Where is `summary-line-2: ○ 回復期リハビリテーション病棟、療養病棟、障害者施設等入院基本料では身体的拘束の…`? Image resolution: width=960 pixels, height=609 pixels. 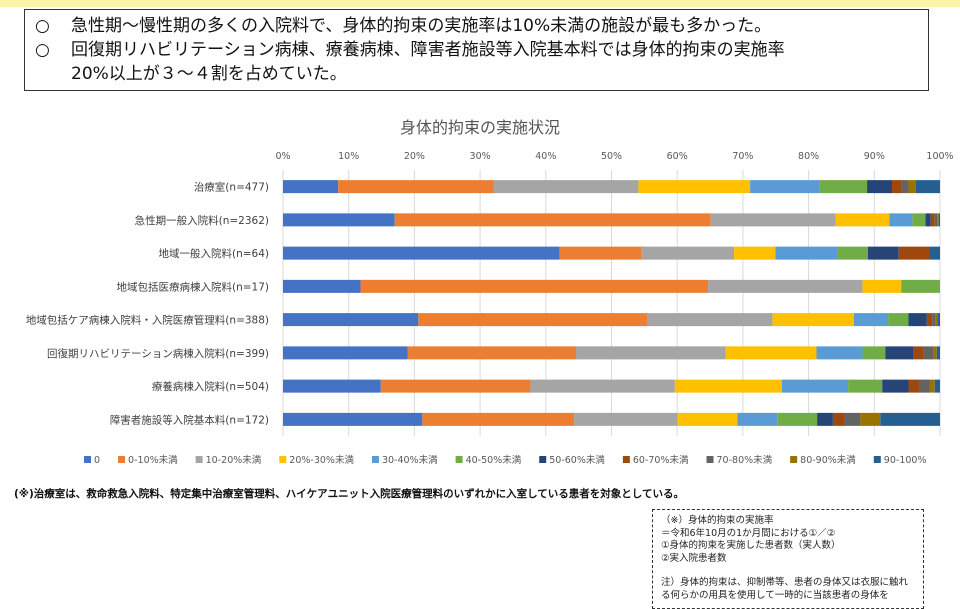 summary-line-2: ○ 回復期リハビリテーション病棟、療養病棟、障害者施設等入院基本料では身体的拘束の… is located at coordinates (476, 50).